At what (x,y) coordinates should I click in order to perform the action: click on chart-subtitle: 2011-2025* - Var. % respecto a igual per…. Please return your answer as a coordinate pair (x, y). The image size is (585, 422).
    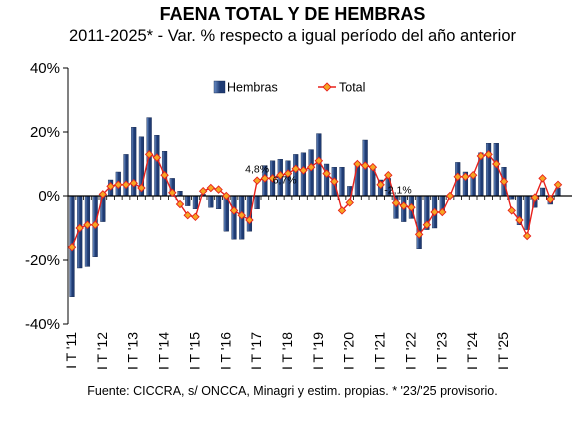
    Looking at the image, I should click on (292, 36).